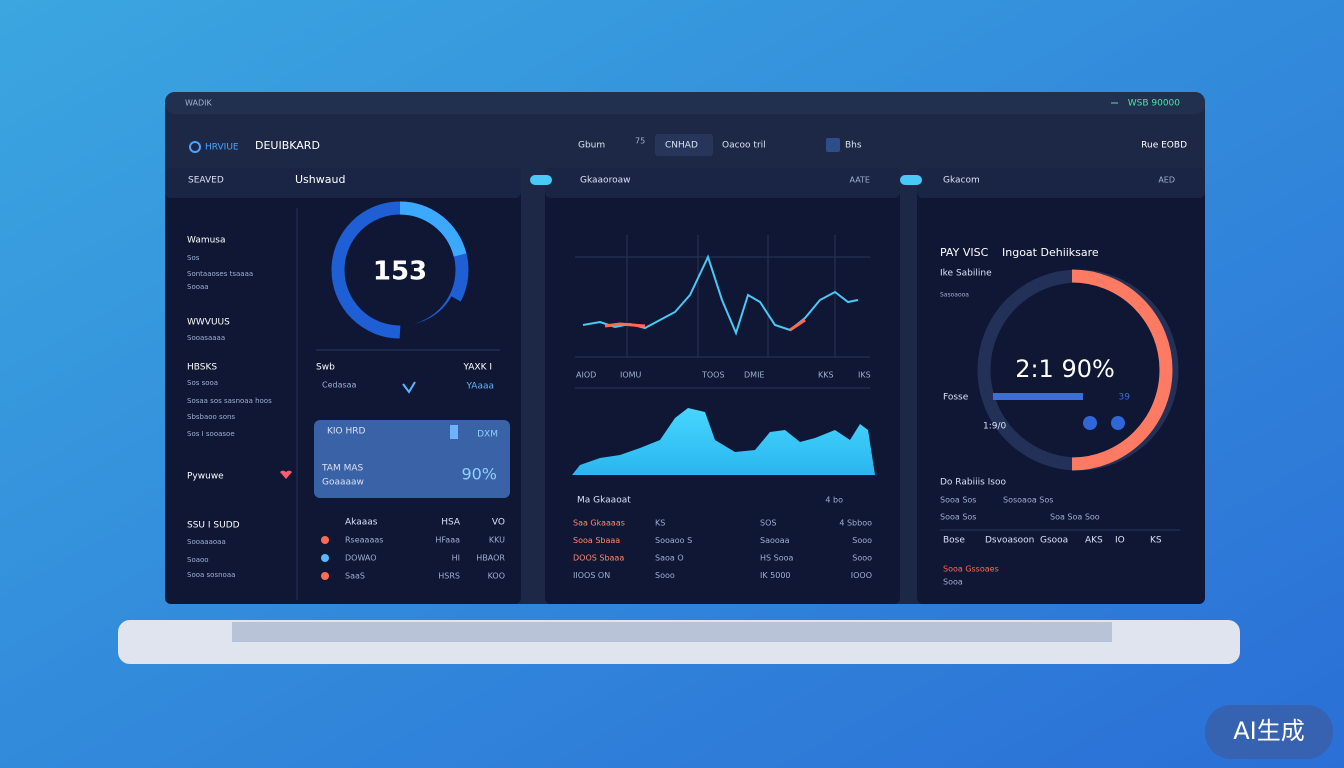 The height and width of the screenshot is (768, 1344). I want to click on dot, so click(1118, 423).